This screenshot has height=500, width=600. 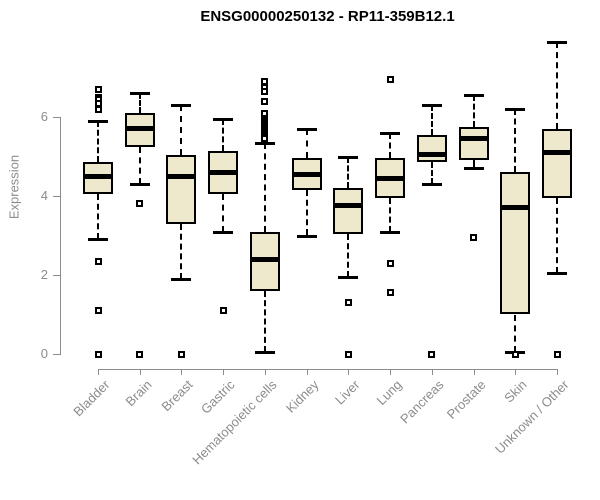 What do you see at coordinates (431, 120) in the screenshot?
I see `whisker-upper-pancreas` at bounding box center [431, 120].